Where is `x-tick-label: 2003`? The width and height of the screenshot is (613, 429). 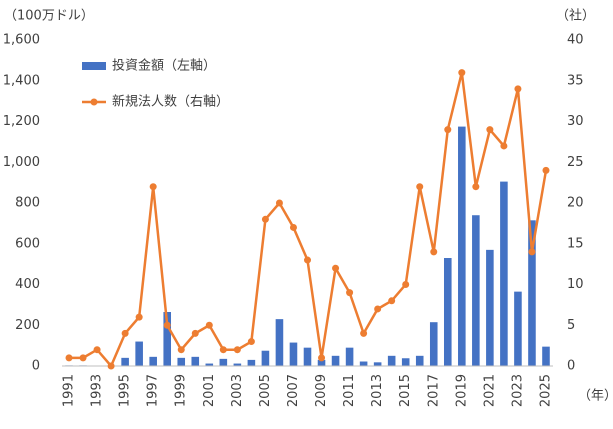 x-tick-label: 2003 is located at coordinates (237, 390).